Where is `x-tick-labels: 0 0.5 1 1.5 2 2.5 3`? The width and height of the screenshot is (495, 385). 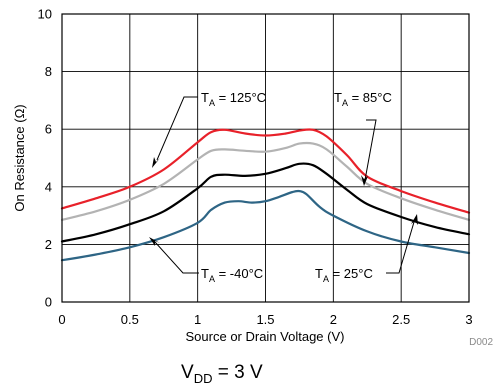
x-tick-labels: 0 0.5 1 1.5 2 2.5 3 is located at coordinates (265, 319).